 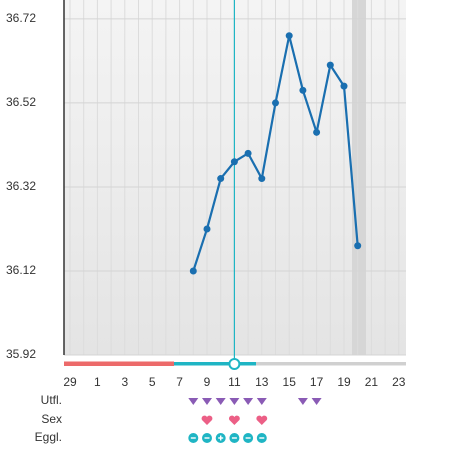 What do you see at coordinates (51, 400) in the screenshot?
I see `row-label: Utfl.` at bounding box center [51, 400].